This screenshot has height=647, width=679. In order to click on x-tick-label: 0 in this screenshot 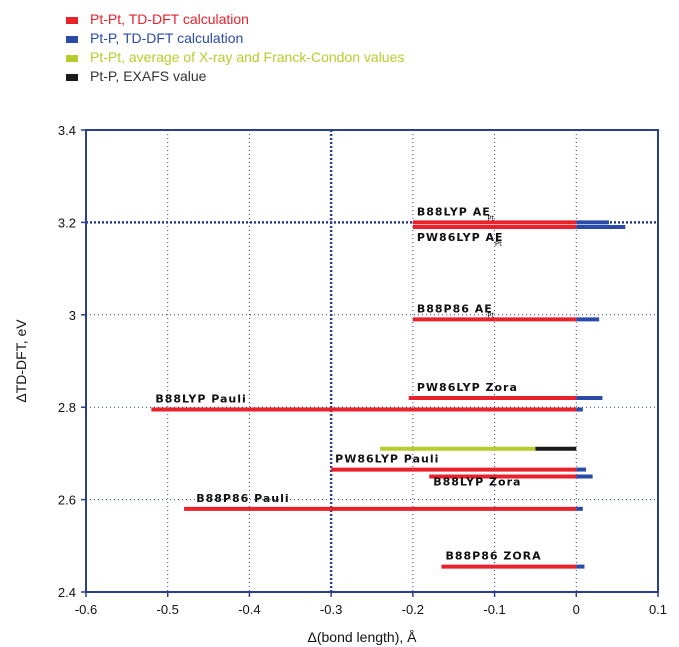, I will do `click(576, 609)`.